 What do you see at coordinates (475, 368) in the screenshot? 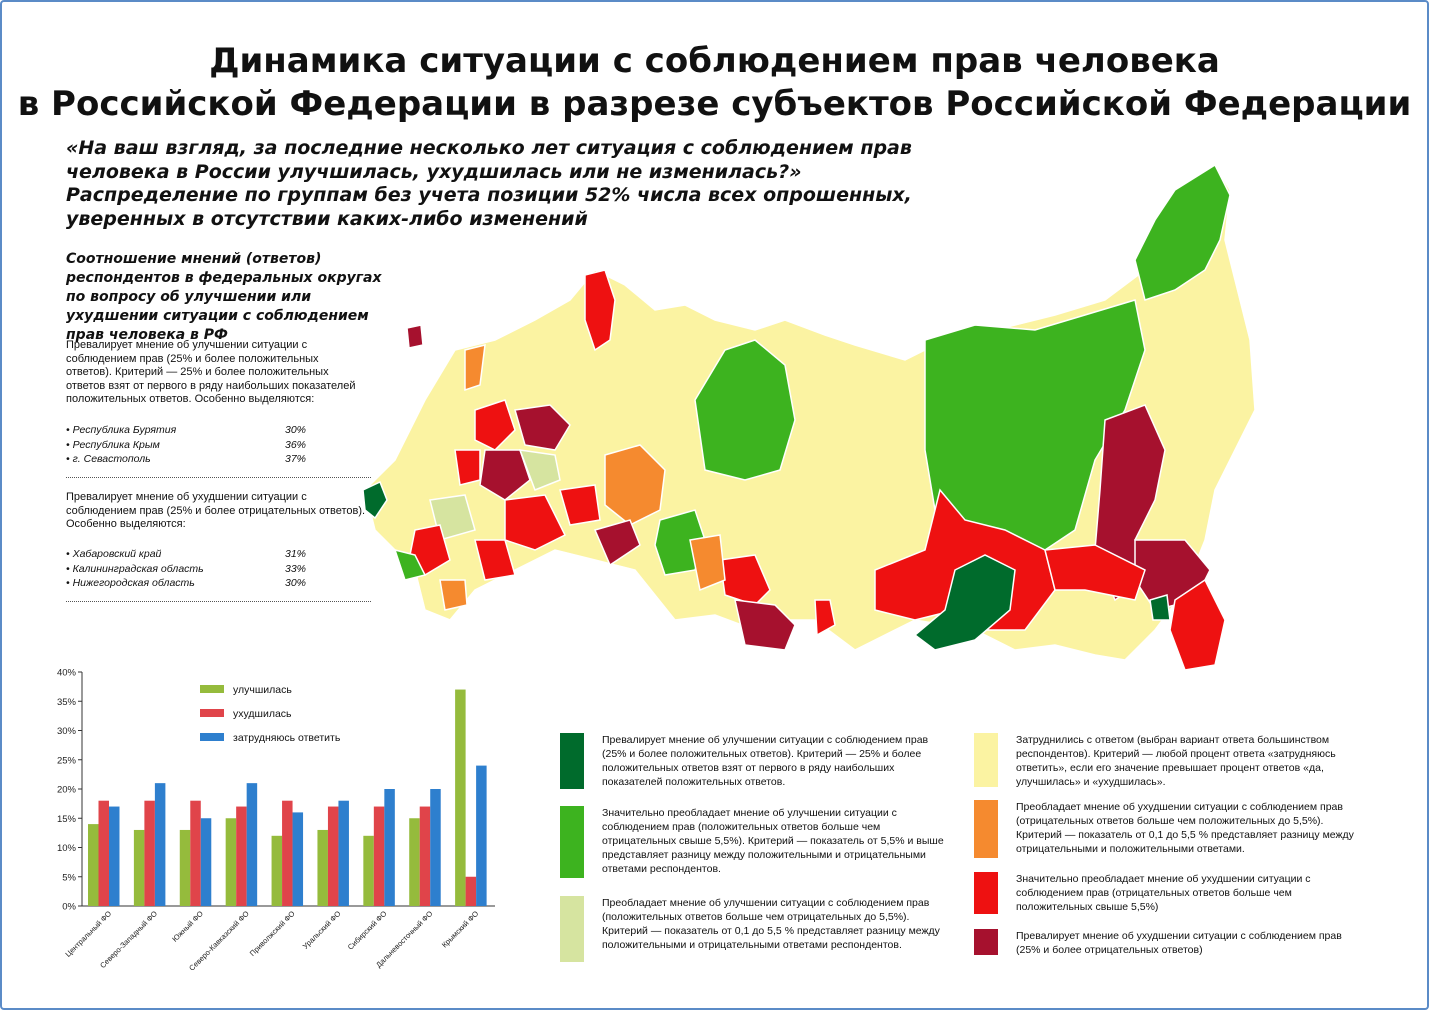
I see `map-region-karelia` at bounding box center [475, 368].